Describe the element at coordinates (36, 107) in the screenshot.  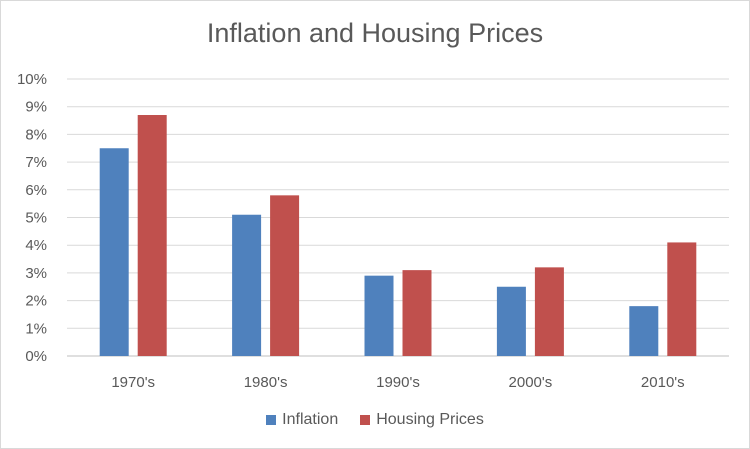
I see `y-tick-label: 9%` at that location.